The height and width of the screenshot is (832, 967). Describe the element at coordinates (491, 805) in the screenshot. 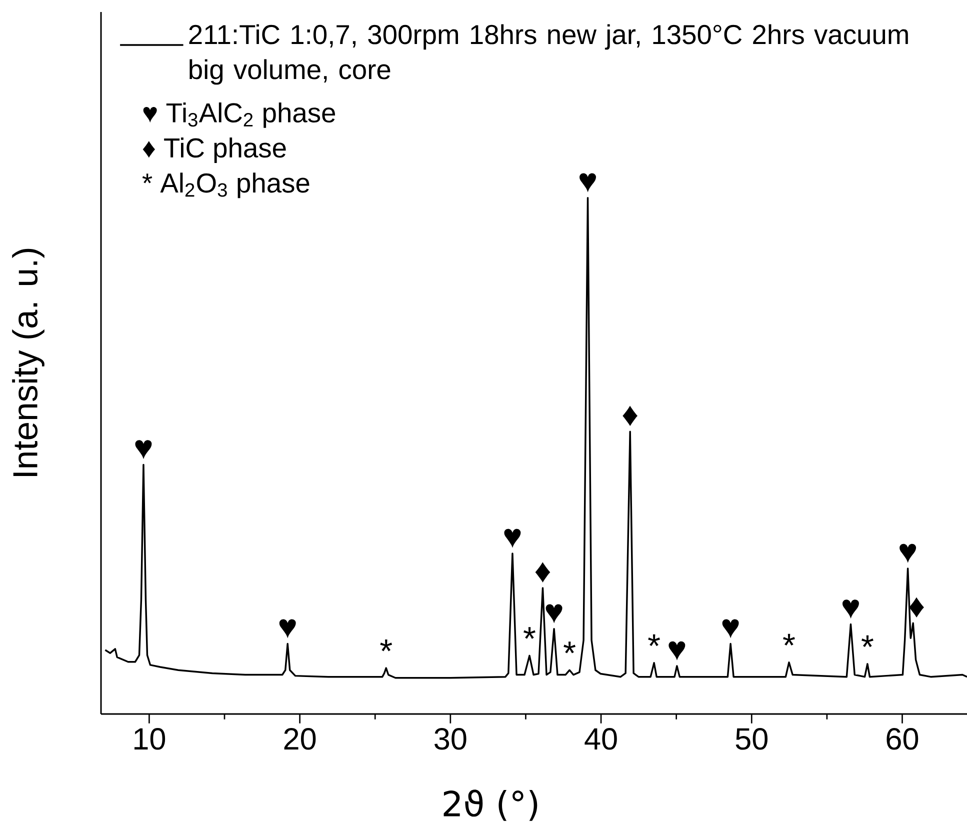

I see `x-axis-title: 2ϑ (°)` at that location.